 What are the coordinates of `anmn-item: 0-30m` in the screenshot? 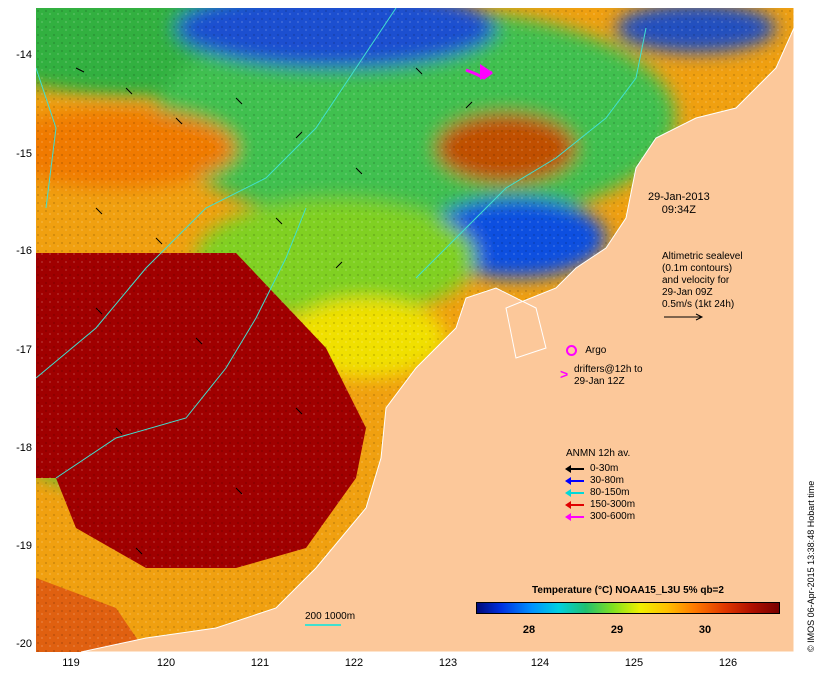 It's located at (600, 469).